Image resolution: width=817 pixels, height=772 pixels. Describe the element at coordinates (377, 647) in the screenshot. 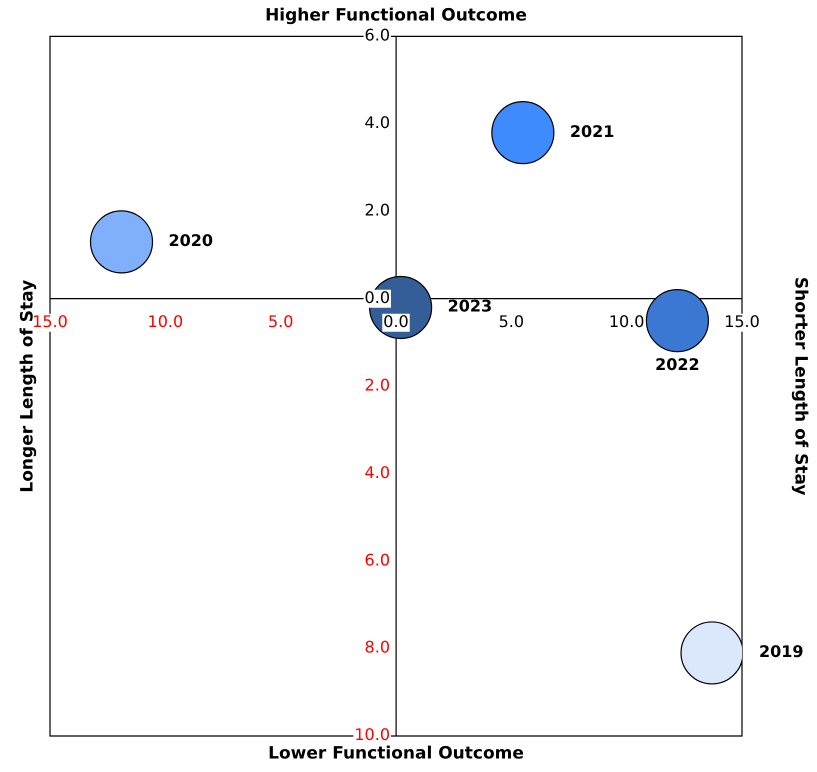

I see `y-tick-label: 8.0` at that location.